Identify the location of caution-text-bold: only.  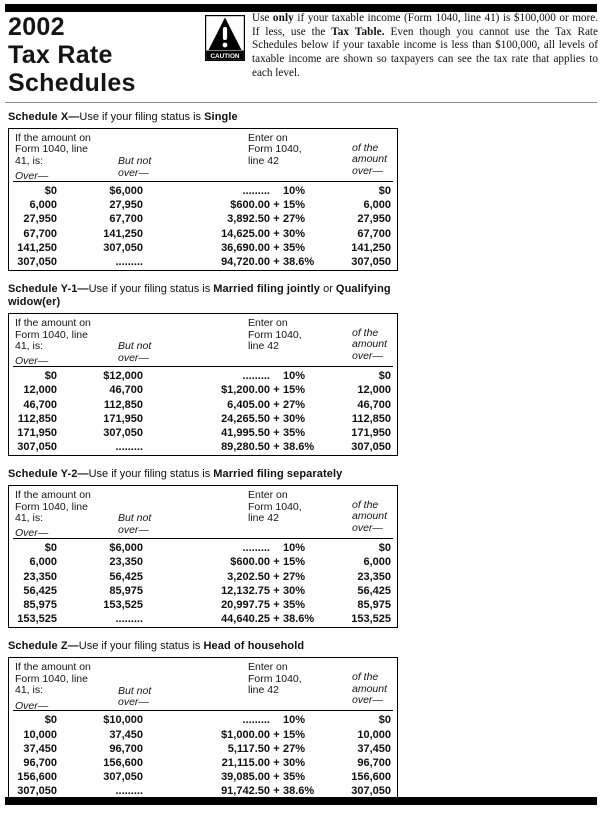
(283, 18).